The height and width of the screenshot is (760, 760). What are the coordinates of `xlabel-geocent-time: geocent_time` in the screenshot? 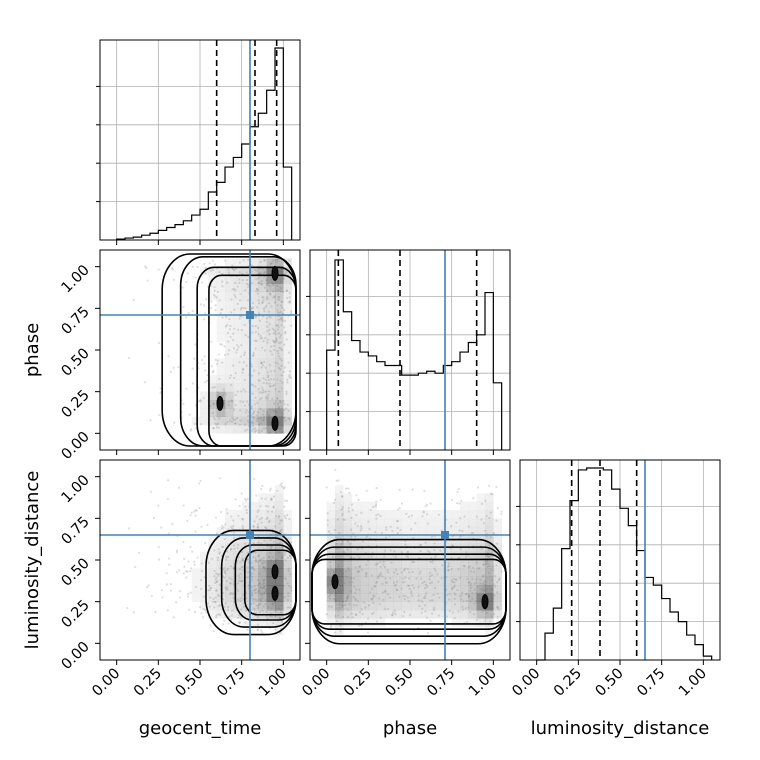 It's located at (200, 728).